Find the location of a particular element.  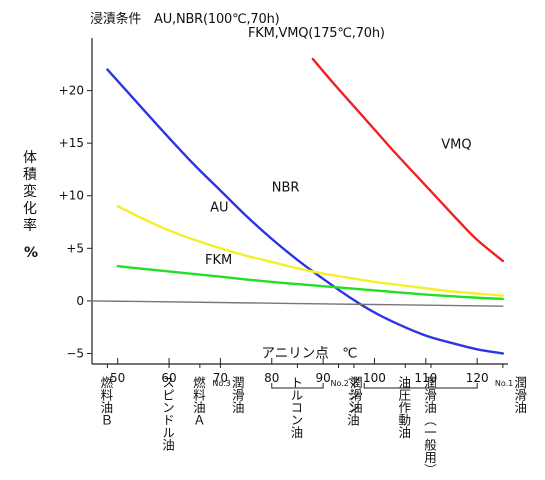

oil-label: 潤滑油 No.1 is located at coordinates (511, 395).